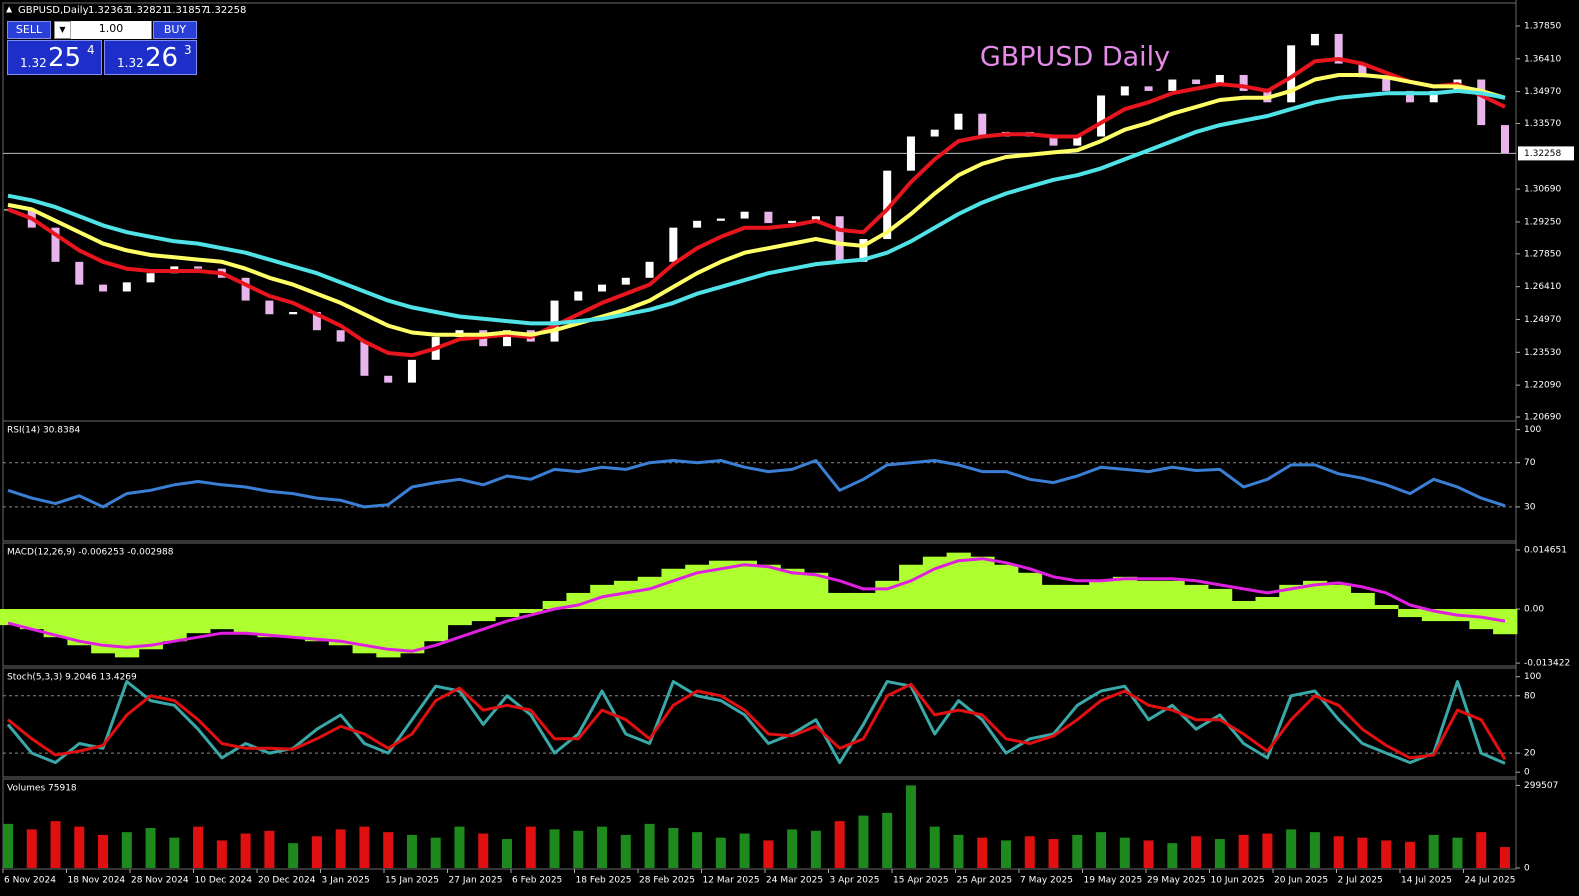 The image size is (1579, 896). I want to click on y-tick-label: 299507, so click(1541, 786).